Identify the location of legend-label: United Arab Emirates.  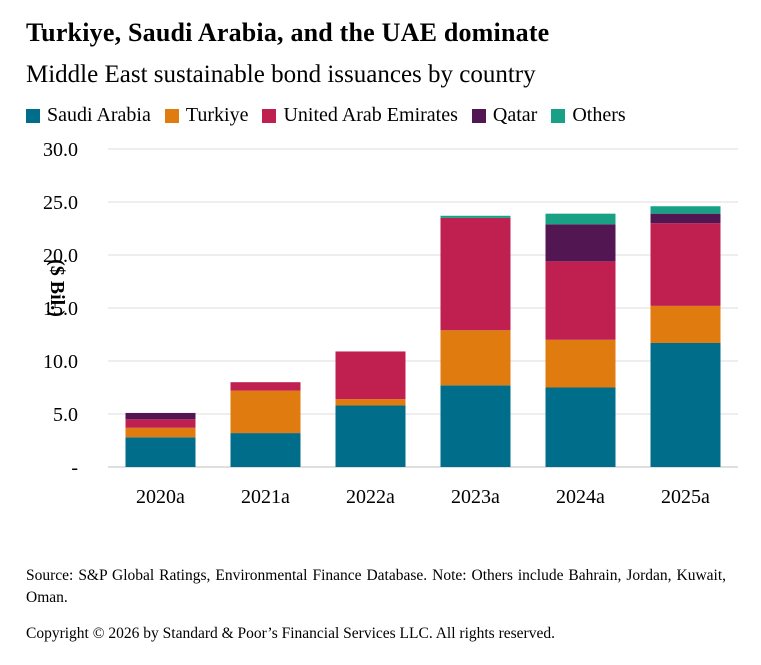
(370, 115).